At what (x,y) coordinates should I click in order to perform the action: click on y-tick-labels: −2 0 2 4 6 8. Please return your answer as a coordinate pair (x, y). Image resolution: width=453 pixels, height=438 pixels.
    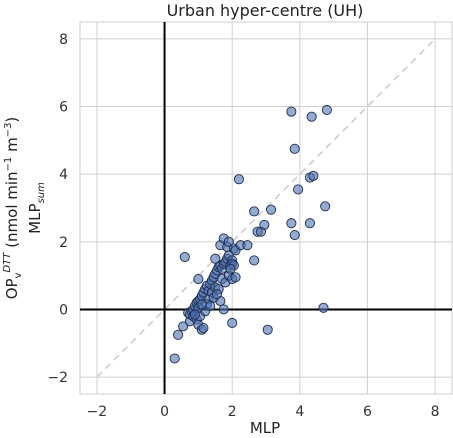
    Looking at the image, I should click on (57, 209).